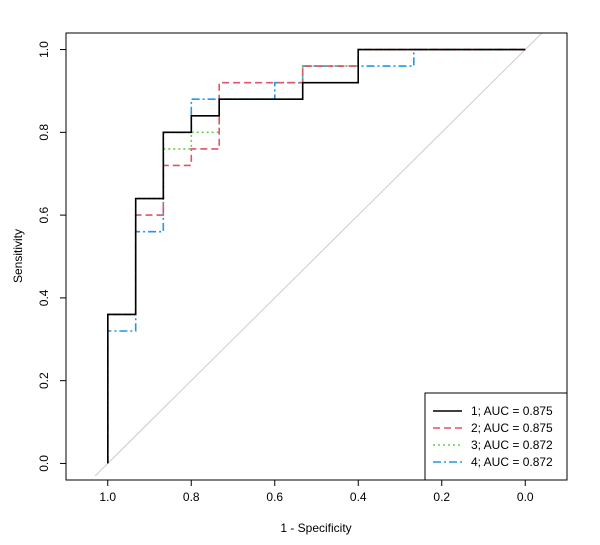  What do you see at coordinates (44, 49) in the screenshot?
I see `y-tick-label: 1.0` at bounding box center [44, 49].